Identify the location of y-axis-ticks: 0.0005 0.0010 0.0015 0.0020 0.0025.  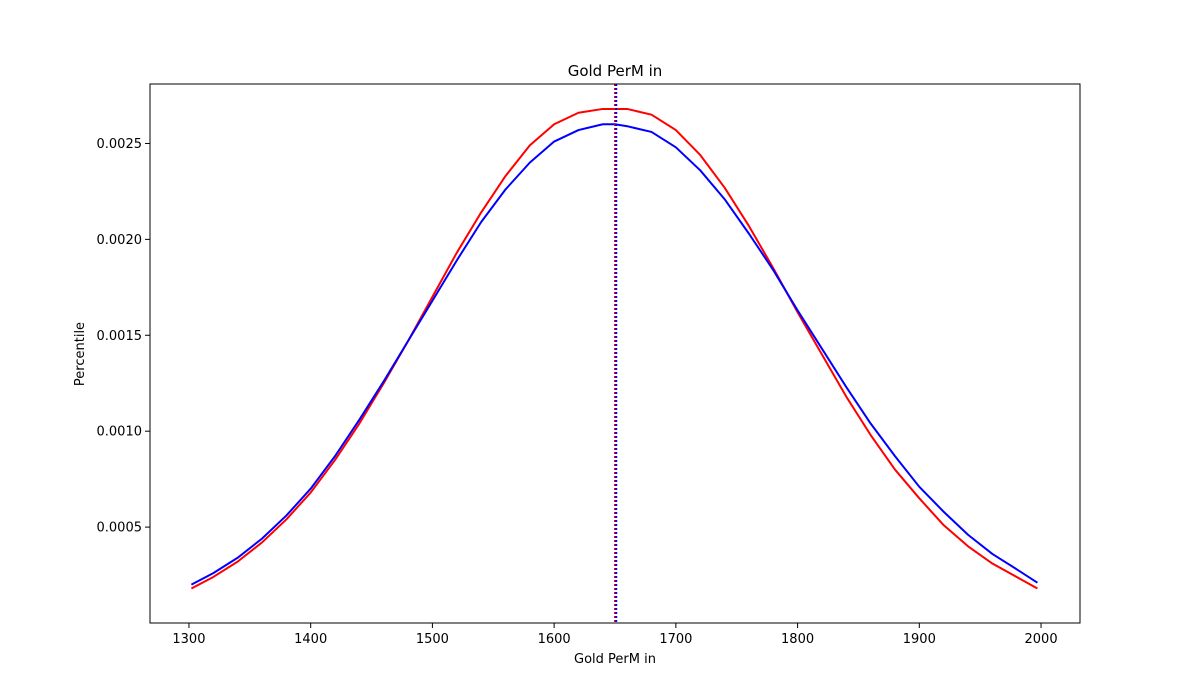
(123, 336).